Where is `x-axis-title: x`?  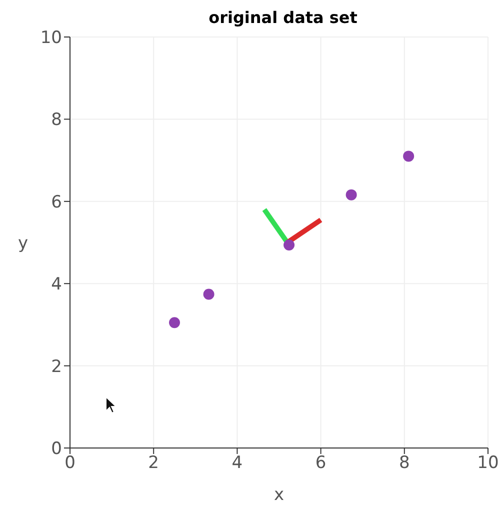
x-axis-title: x is located at coordinates (279, 495).